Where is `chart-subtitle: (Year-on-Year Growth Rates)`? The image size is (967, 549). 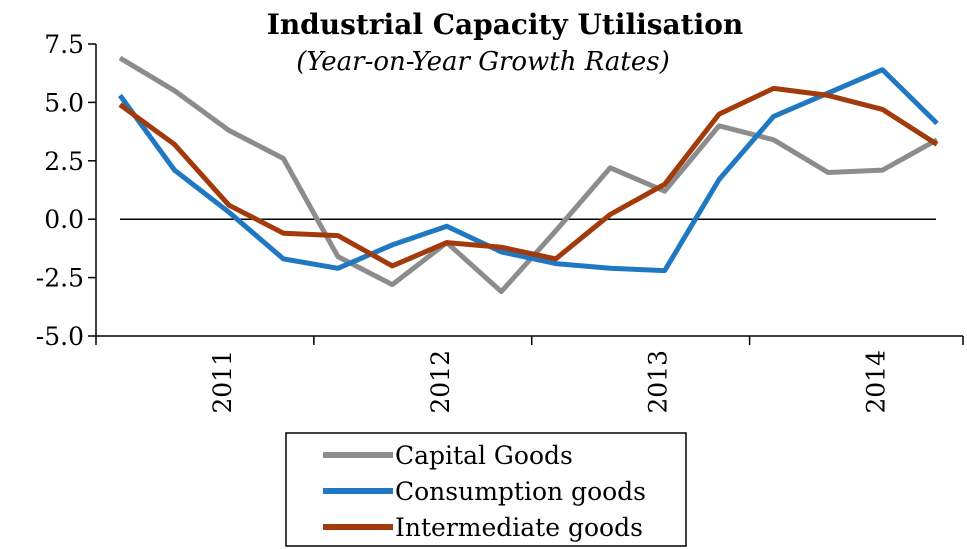 chart-subtitle: (Year-on-Year Growth Rates) is located at coordinates (483, 62).